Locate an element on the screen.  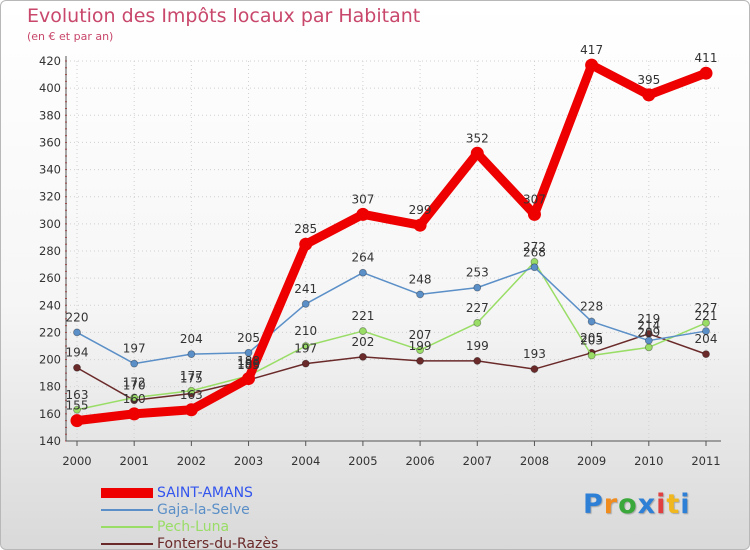
data-label: 219 is located at coordinates (648, 319).